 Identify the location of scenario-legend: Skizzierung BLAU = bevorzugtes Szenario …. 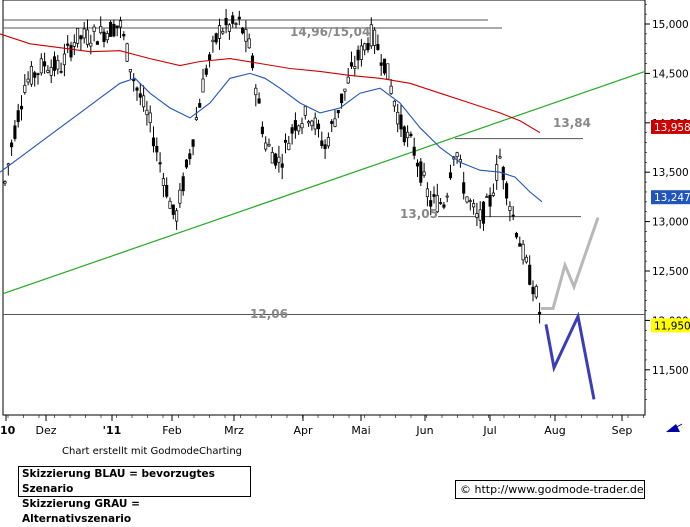
(134, 495).